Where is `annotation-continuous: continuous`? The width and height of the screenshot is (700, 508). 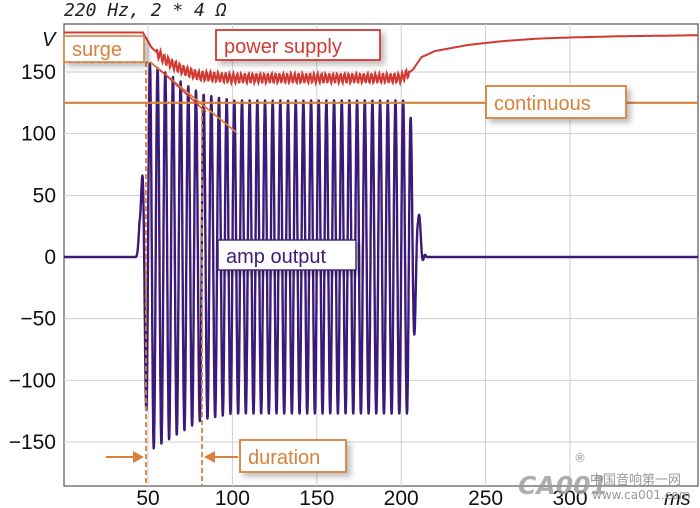
annotation-continuous: continuous is located at coordinates (556, 102).